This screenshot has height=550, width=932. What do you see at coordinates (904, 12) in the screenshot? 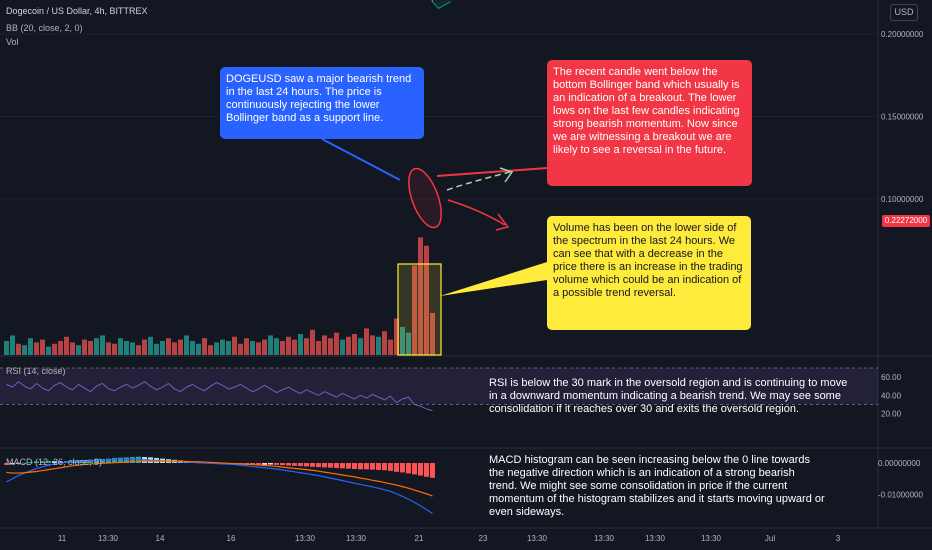
I see `currency-button: USD` at bounding box center [904, 12].